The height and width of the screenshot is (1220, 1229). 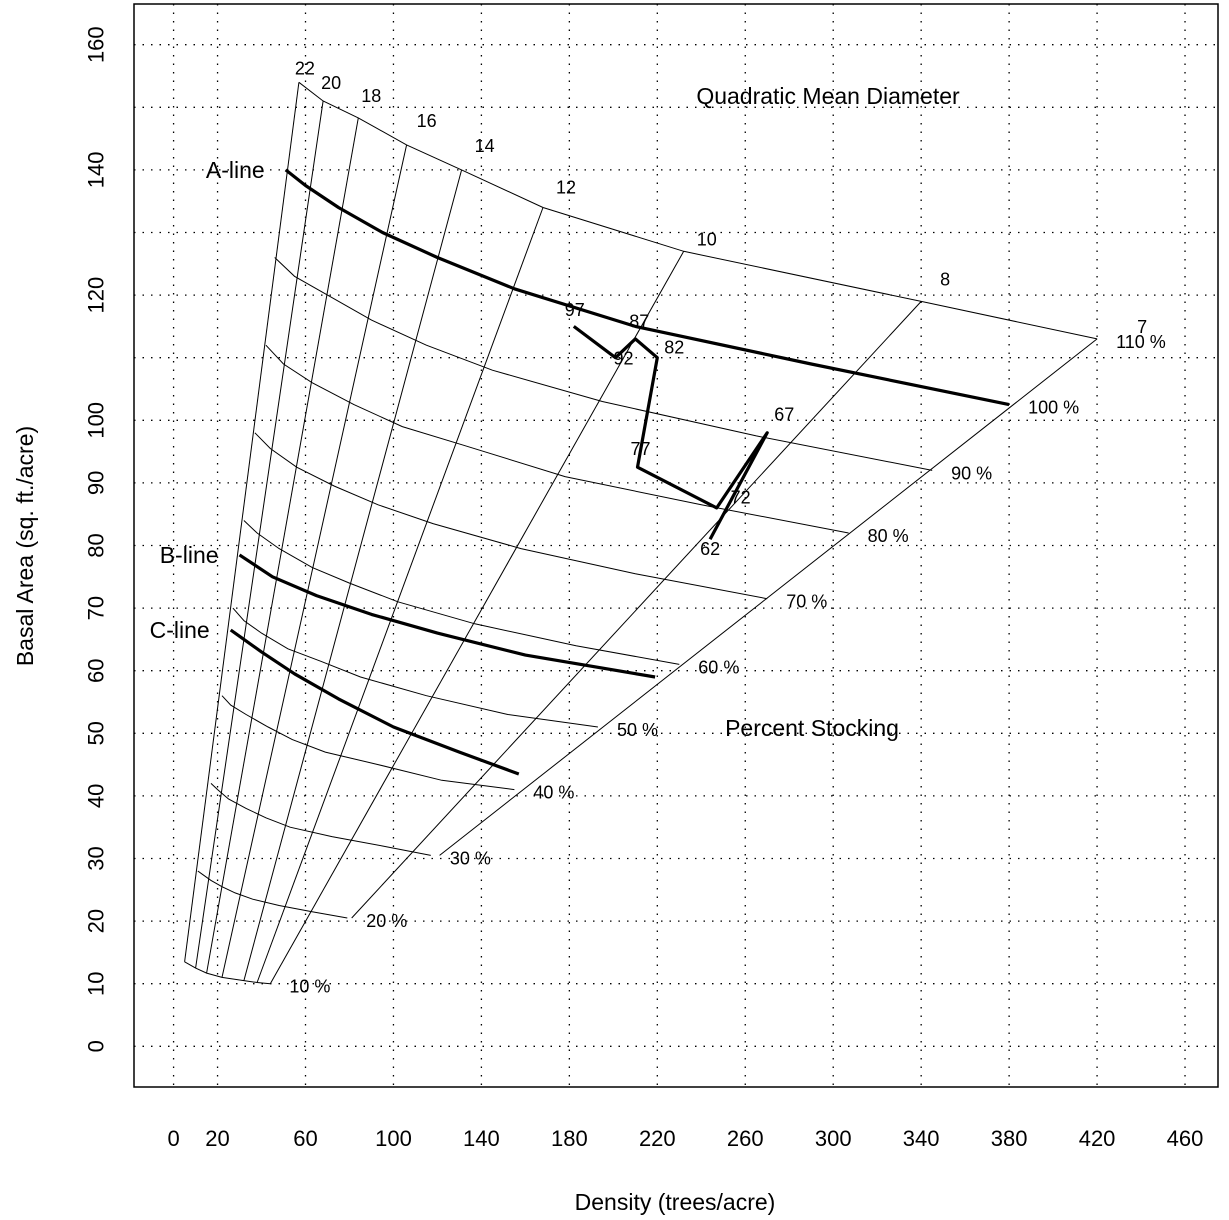 I want to click on stand-trajectory, so click(x=670, y=432).